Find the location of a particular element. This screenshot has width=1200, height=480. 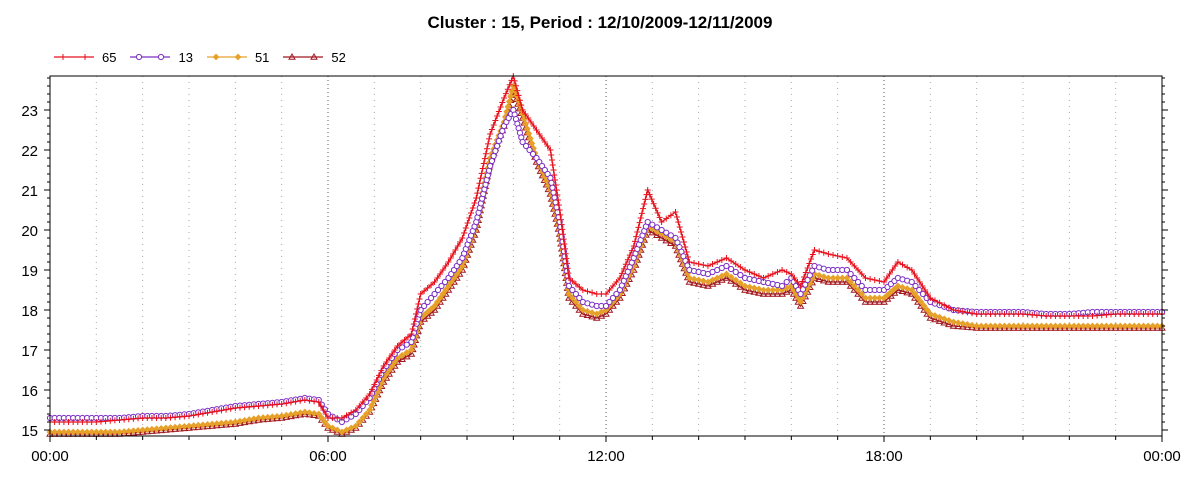

x-tick-label: 00:00 is located at coordinates (50, 456).